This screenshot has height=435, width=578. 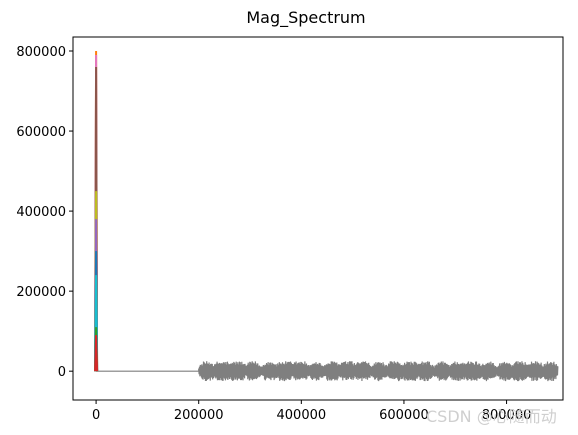 I want to click on x-tick-label: 600000, so click(x=404, y=415).